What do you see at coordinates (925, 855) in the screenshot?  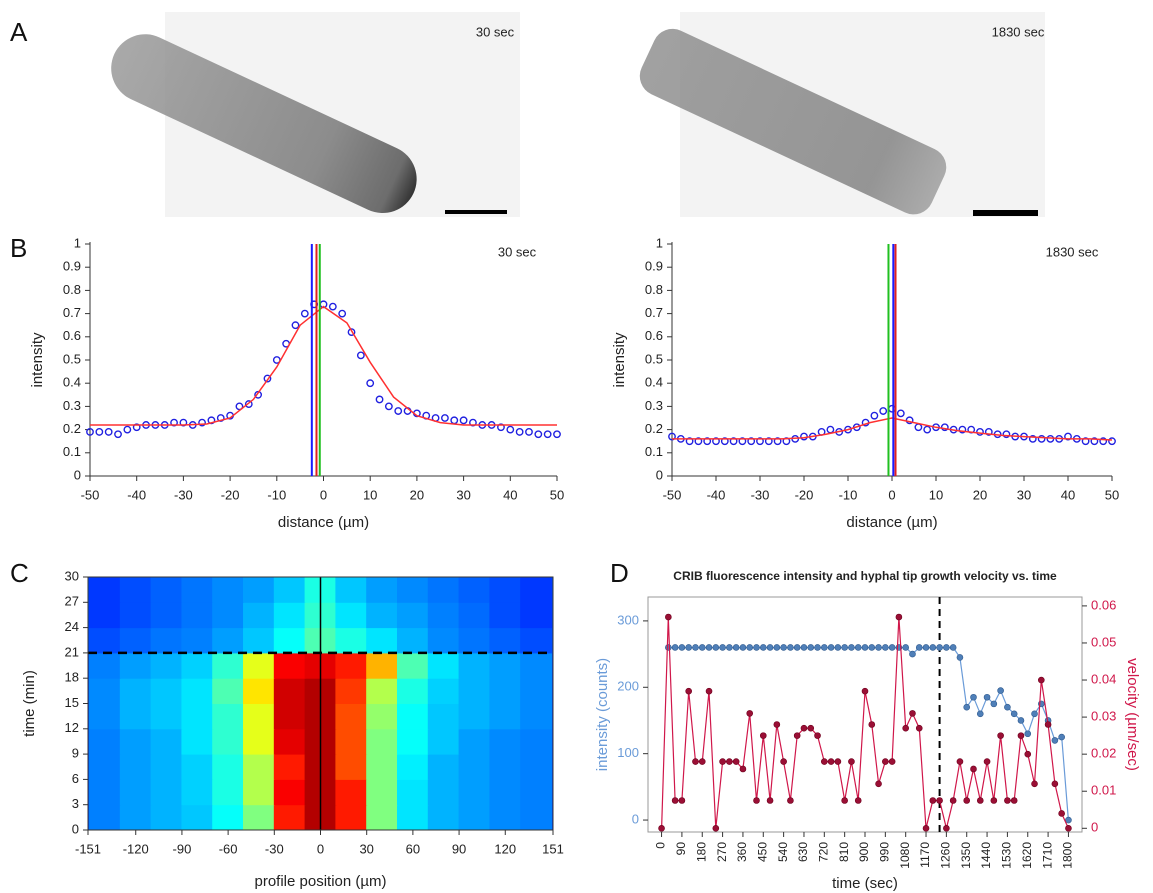 I see `x-tick-label: 1170` at bounding box center [925, 855].